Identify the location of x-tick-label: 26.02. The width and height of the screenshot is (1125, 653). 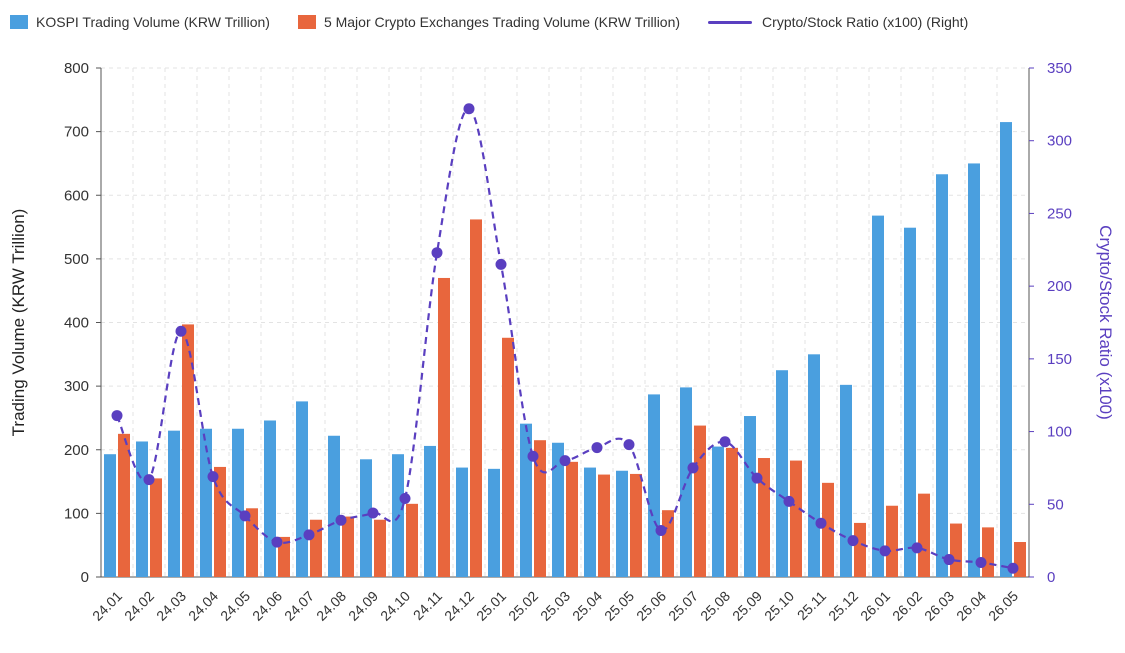
(907, 606).